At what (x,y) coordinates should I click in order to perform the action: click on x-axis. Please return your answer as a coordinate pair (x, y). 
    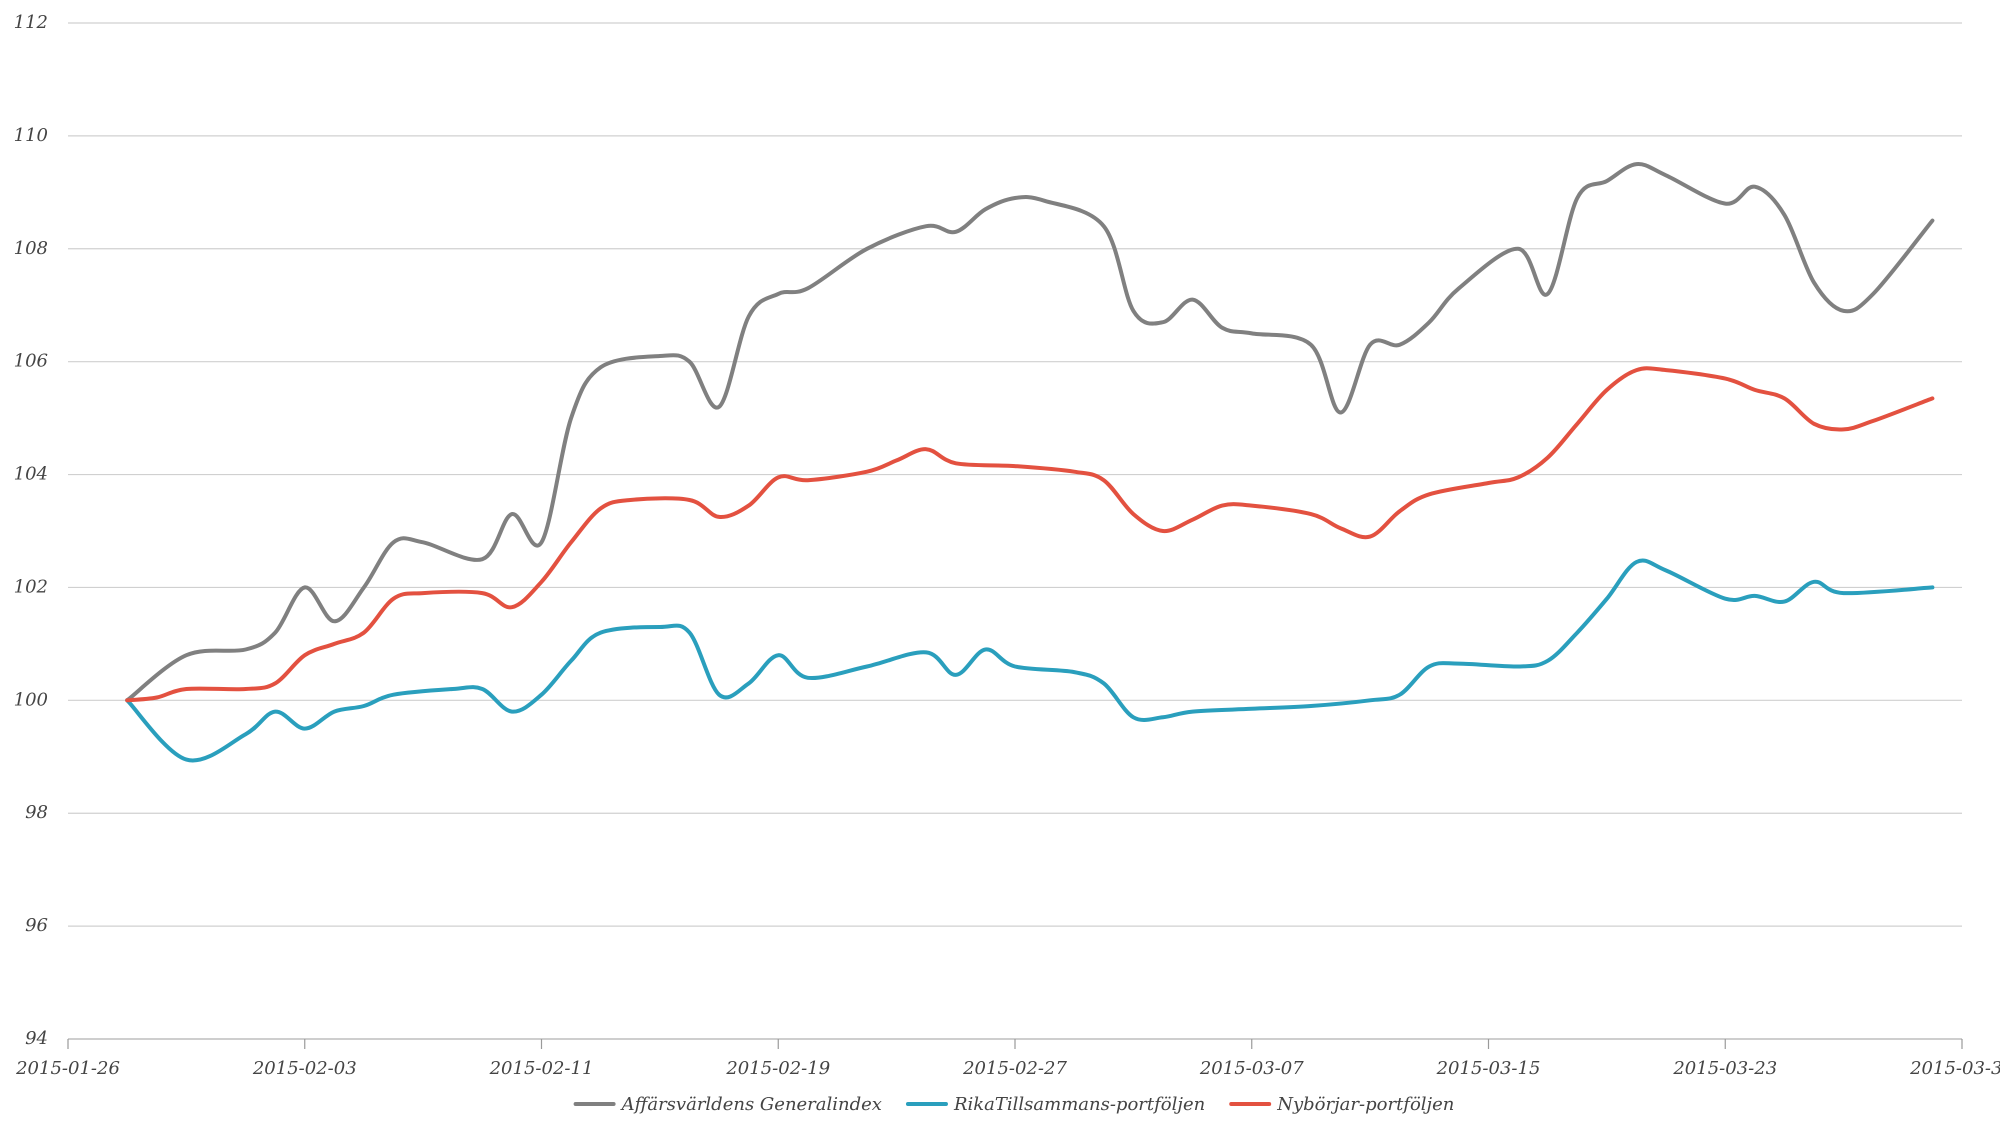
    Looking at the image, I should click on (1015, 1043).